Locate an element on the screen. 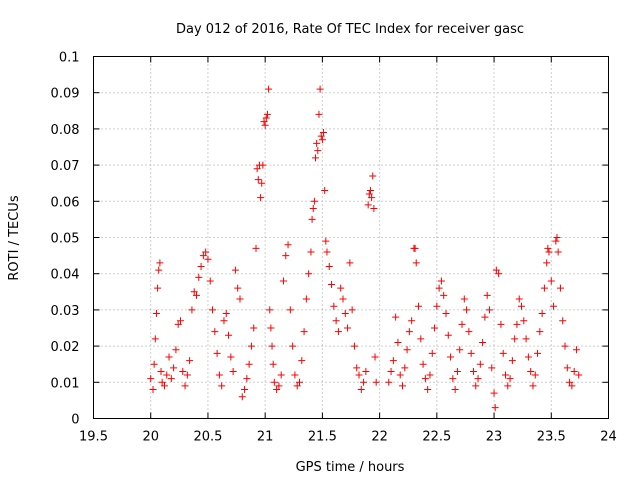 The width and height of the screenshot is (640, 480). x-tick-label: 21.5 is located at coordinates (322, 437).